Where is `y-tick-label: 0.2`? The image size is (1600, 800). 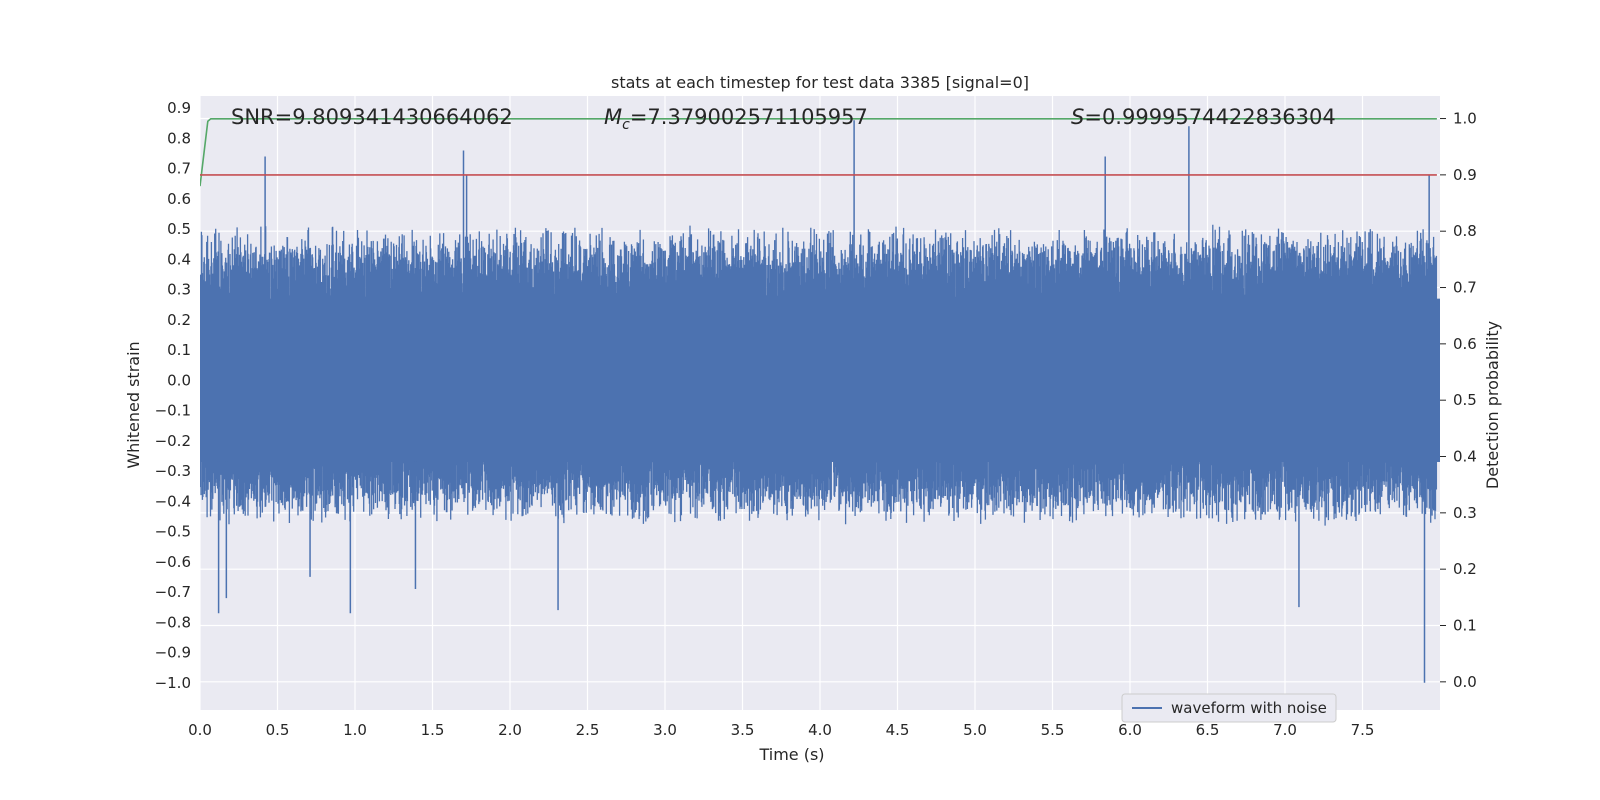
y-tick-label: 0.2 is located at coordinates (179, 320).